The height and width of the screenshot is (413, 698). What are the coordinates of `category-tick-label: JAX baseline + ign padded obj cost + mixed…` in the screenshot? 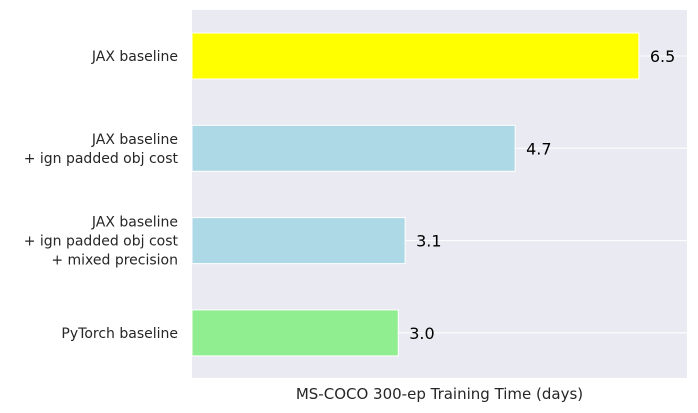 It's located at (101, 242).